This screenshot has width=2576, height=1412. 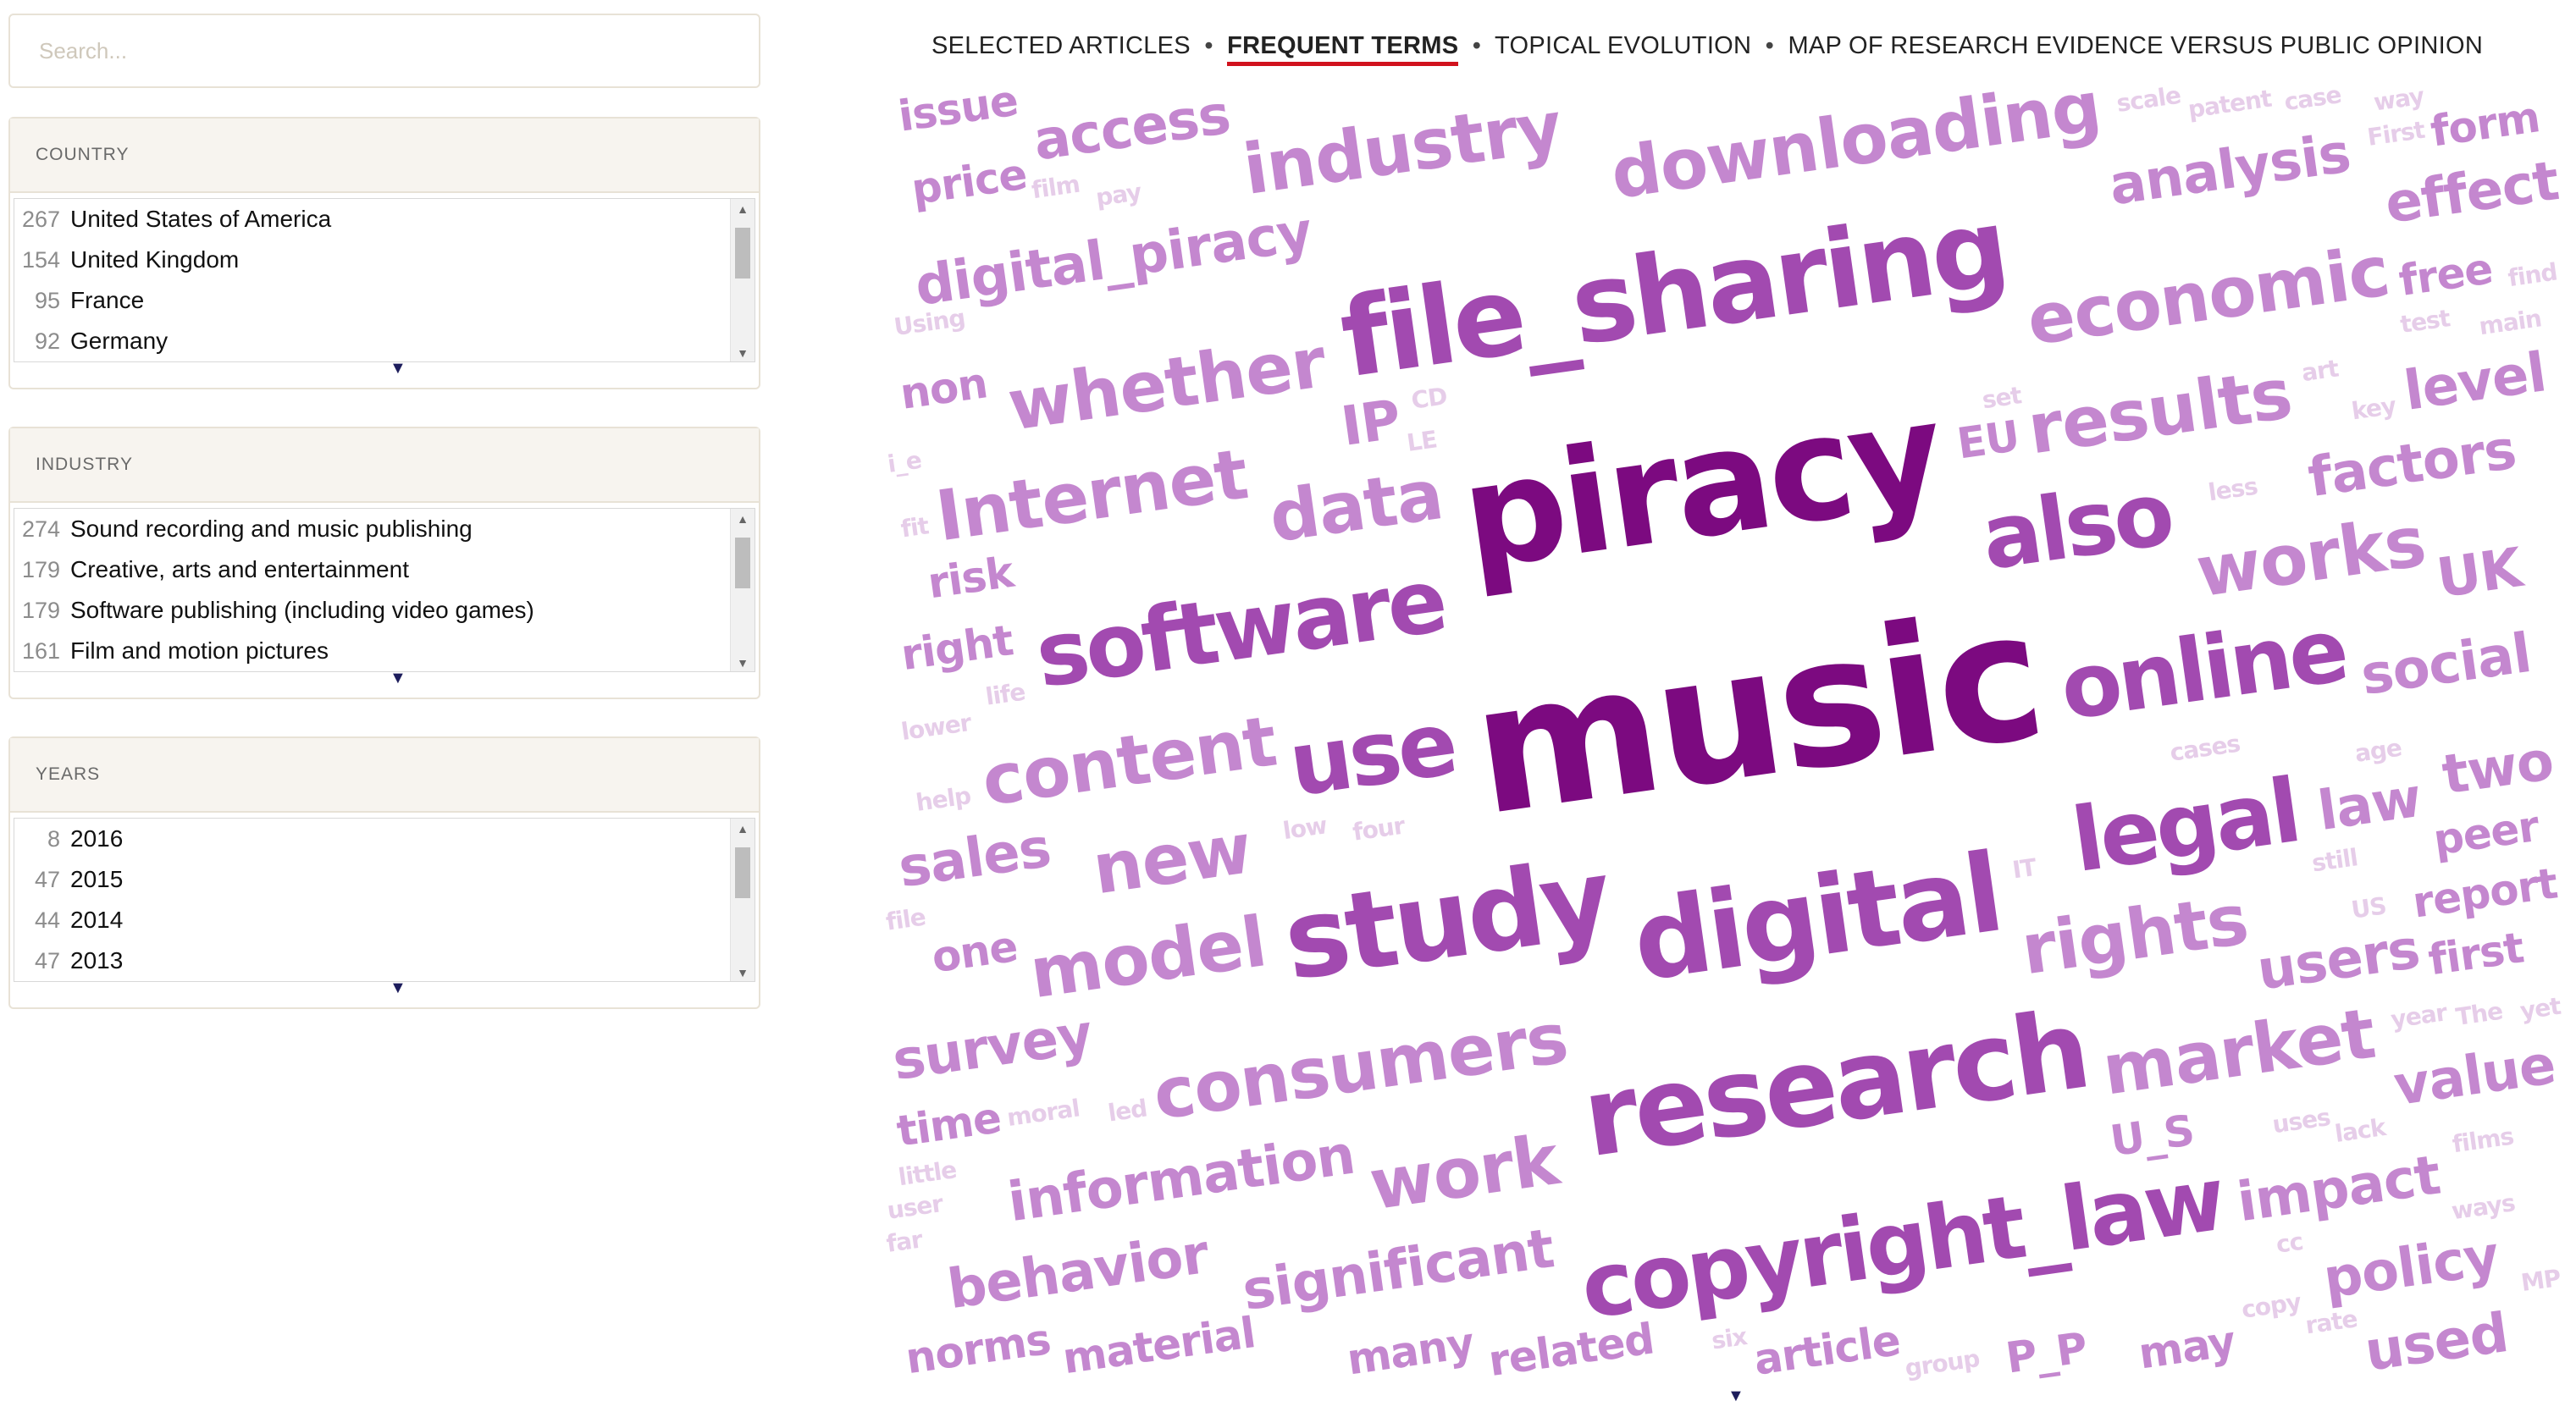 I want to click on cloud-term: First, so click(x=2396, y=134).